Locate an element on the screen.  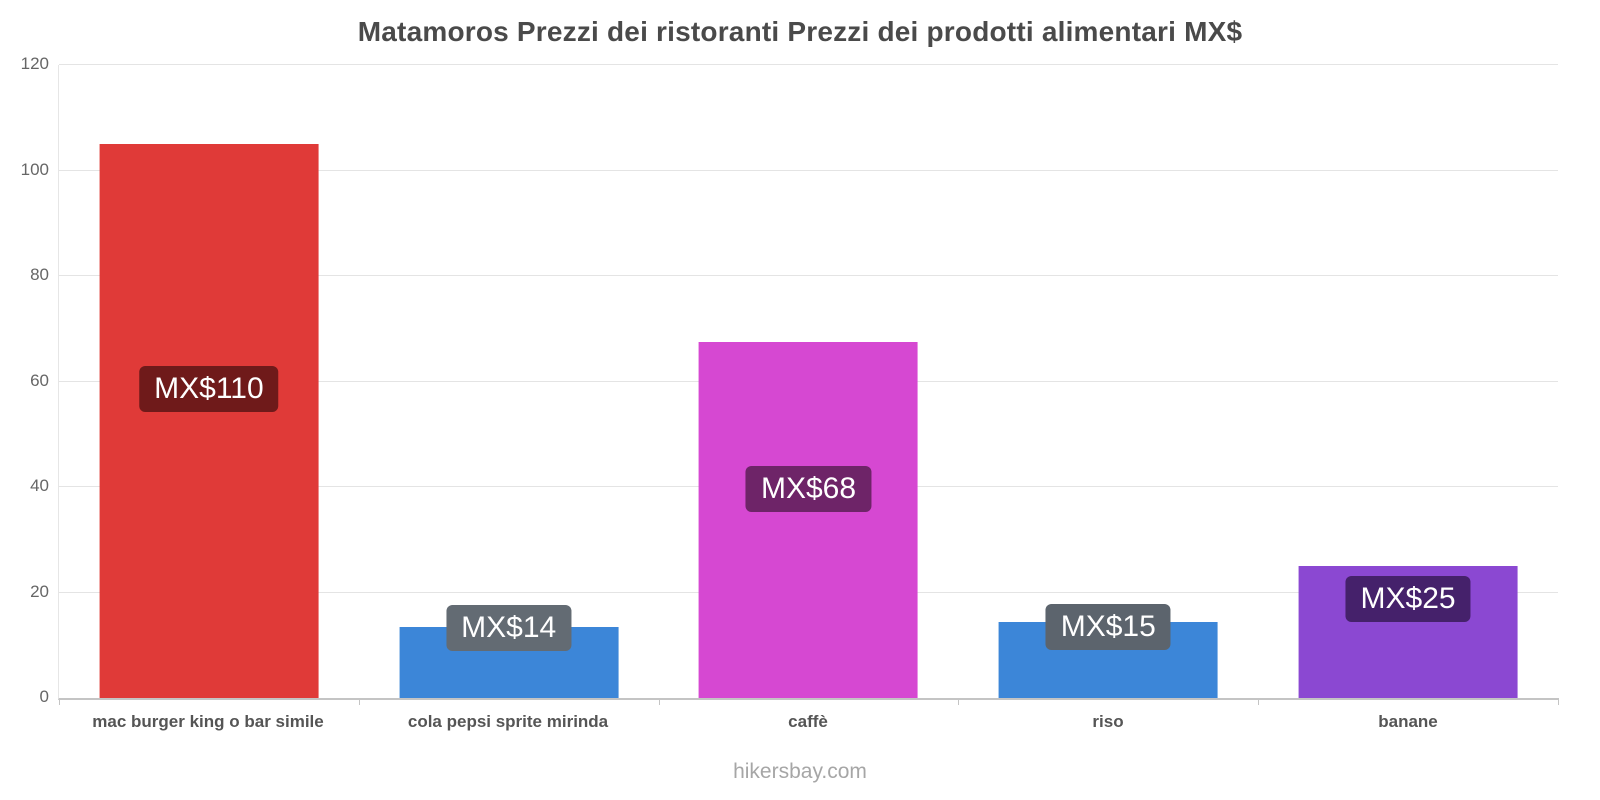
footer-credit: hikersbay.com is located at coordinates (800, 771).